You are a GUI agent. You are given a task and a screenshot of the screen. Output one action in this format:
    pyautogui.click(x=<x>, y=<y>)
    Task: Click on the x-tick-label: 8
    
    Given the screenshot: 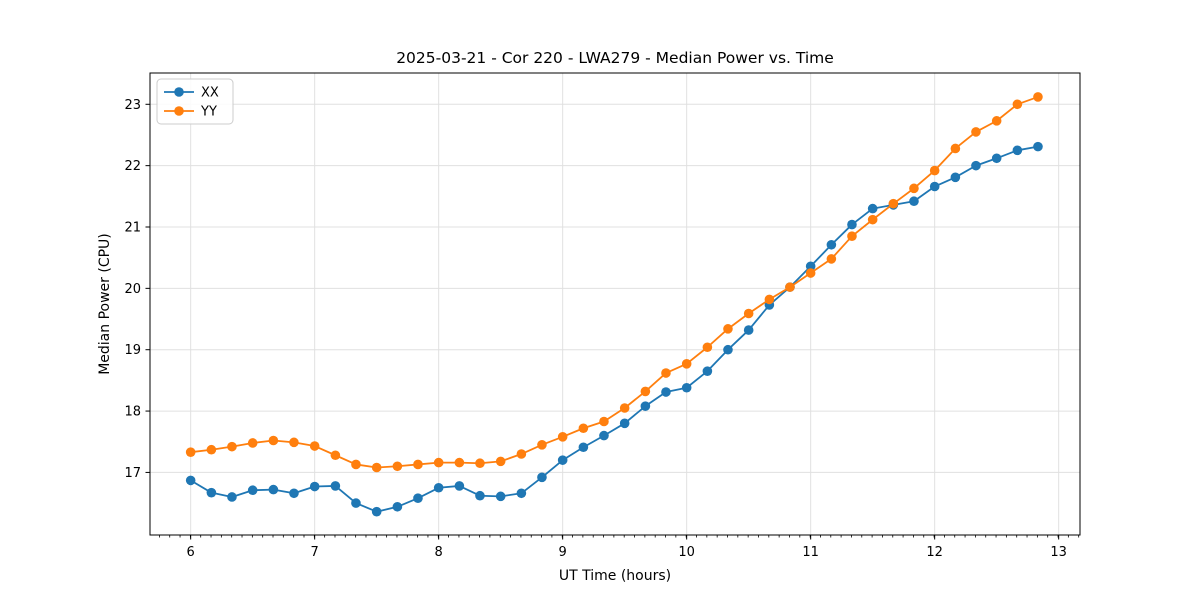 What is the action you would take?
    pyautogui.click(x=439, y=552)
    